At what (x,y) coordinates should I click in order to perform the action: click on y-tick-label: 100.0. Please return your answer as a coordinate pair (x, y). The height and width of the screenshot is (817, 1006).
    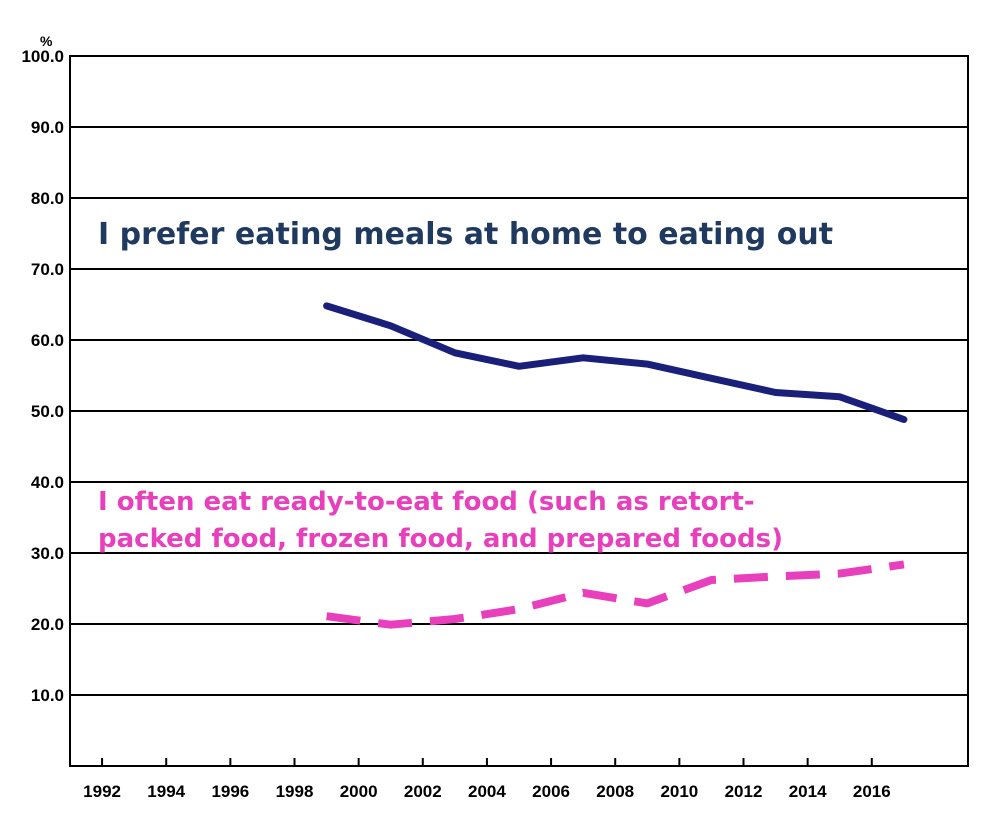
    Looking at the image, I should click on (42, 56).